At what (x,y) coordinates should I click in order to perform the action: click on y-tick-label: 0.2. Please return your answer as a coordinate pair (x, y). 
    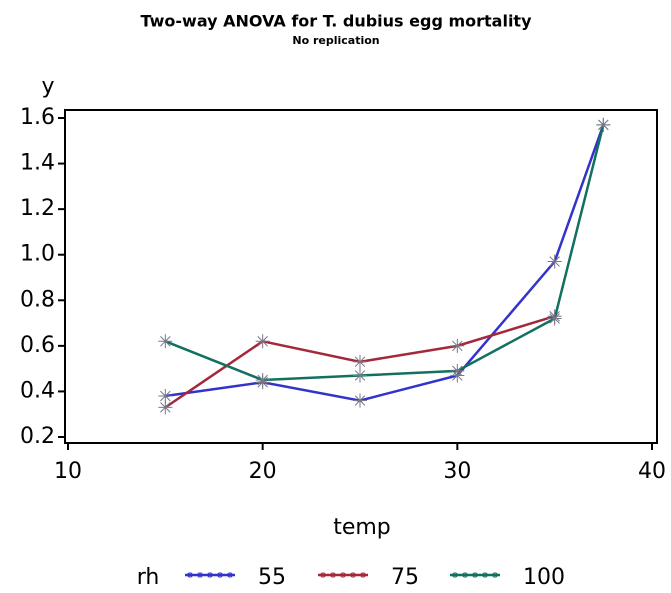
    Looking at the image, I should click on (37, 436).